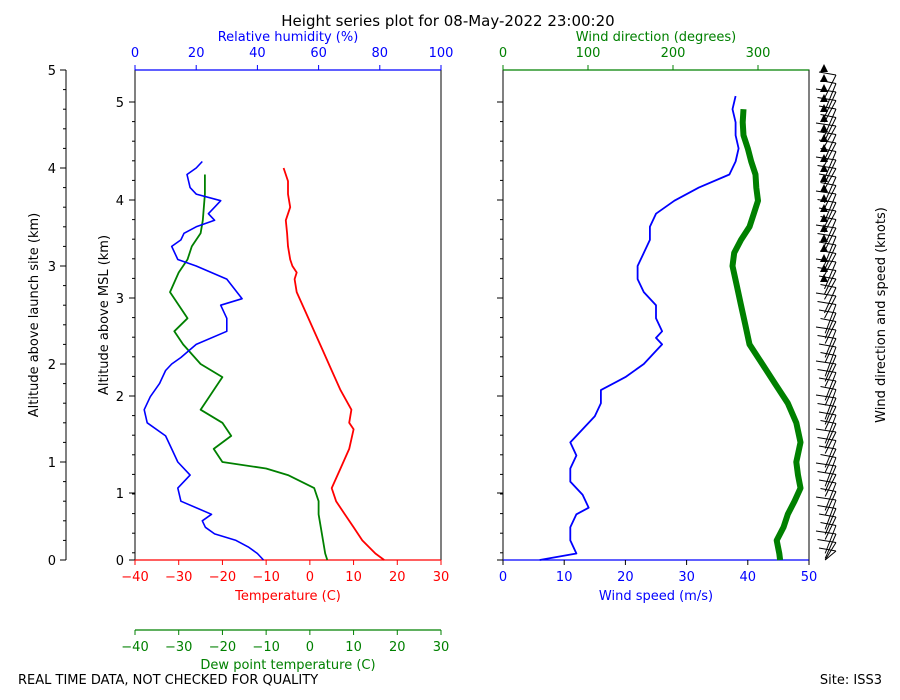  What do you see at coordinates (441, 577) in the screenshot?
I see `temp-tick-label: 30` at bounding box center [441, 577].